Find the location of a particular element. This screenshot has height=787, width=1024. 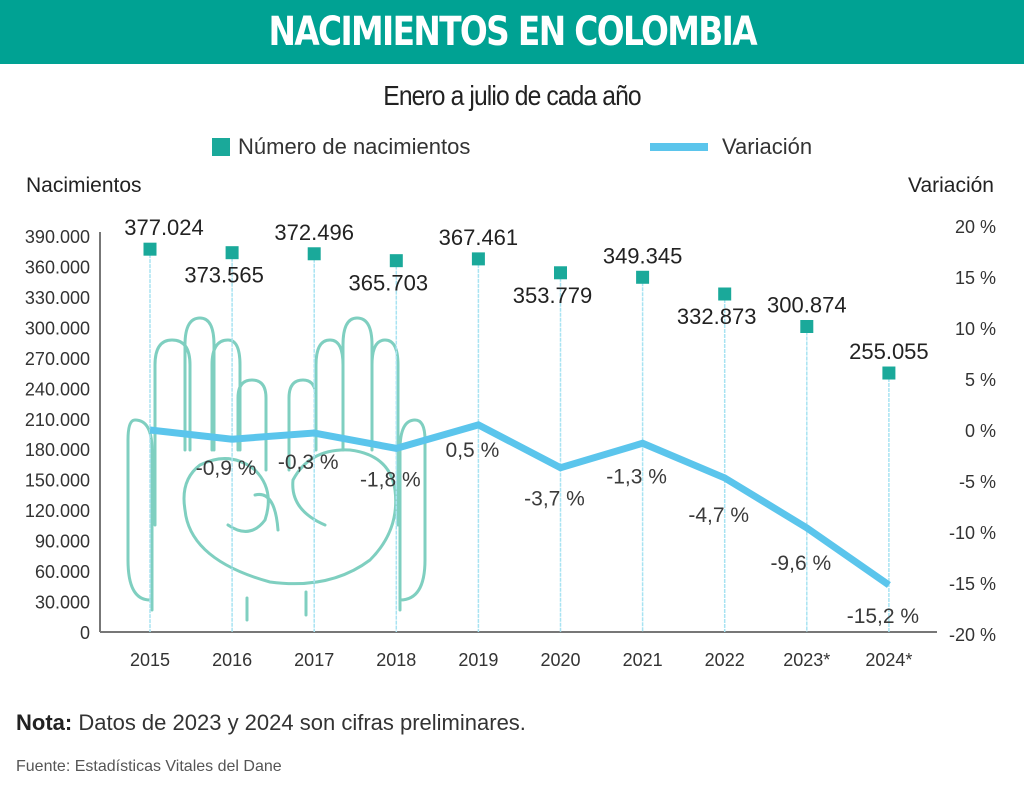

y-tick-right-label: -15 % is located at coordinates (972, 584).